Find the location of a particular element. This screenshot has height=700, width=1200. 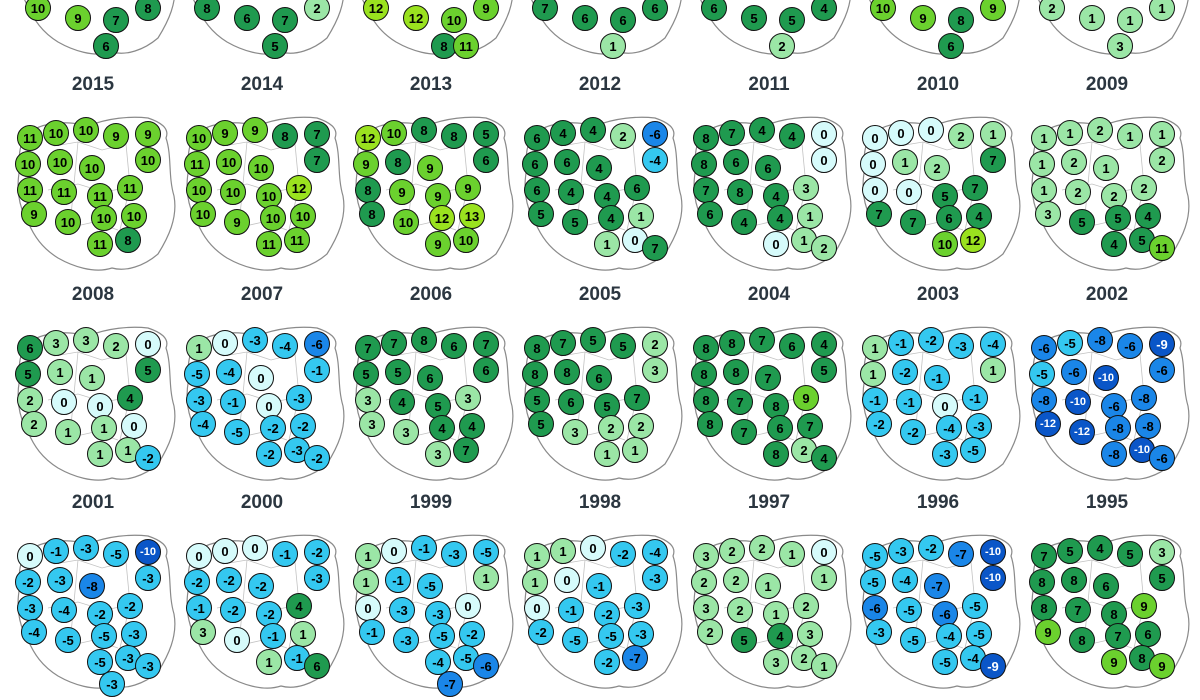

map-panel: 6 4 4 2 -6 6 6 4 -4 6 4 4 6 5 5 4 1 1 0 7 is located at coordinates (600, 188).